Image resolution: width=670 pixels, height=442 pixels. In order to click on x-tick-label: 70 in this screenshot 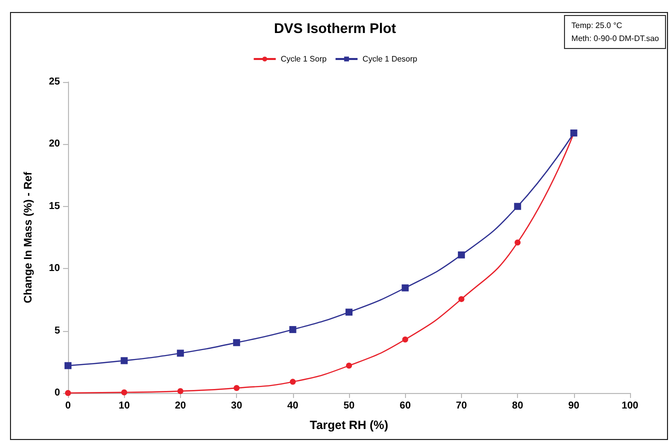, I will do `click(462, 406)`.